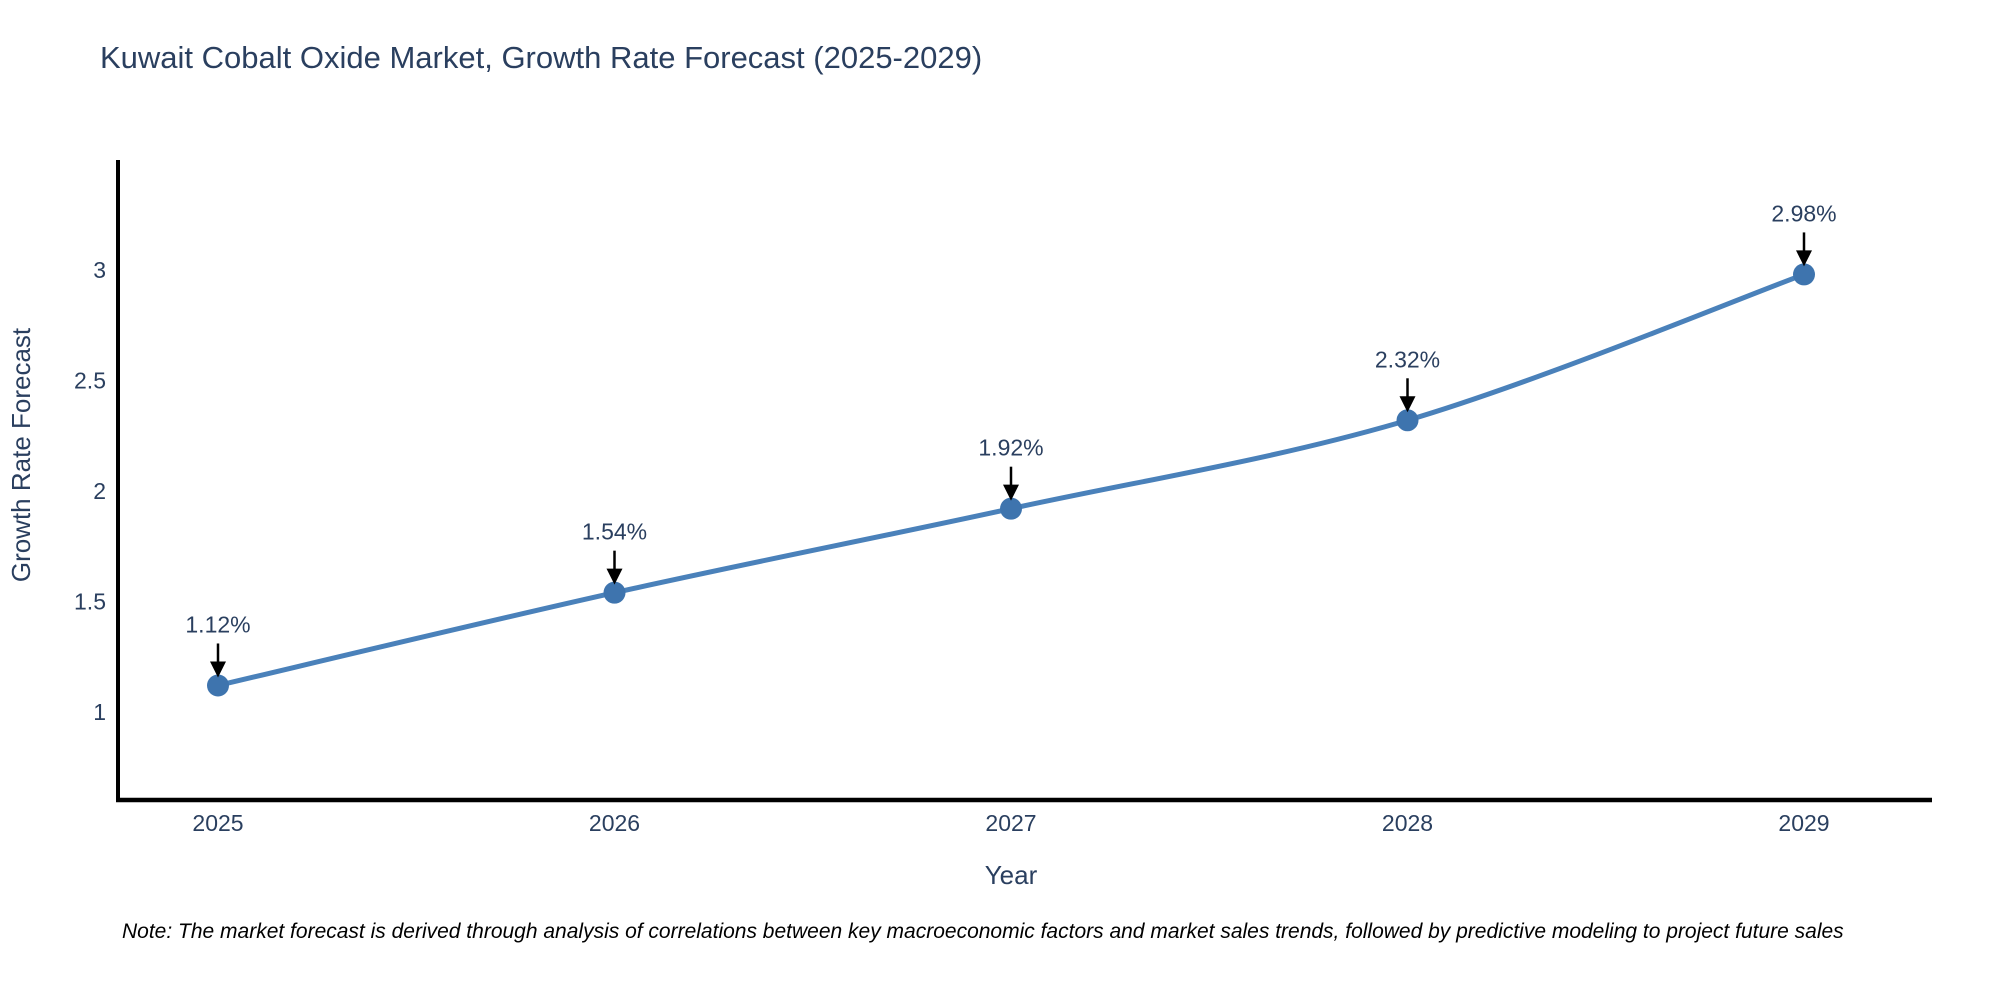 This screenshot has width=2000, height=1000. I want to click on x-axis-ticks: 2025 2026 2027 2028 2029, so click(1010, 823).